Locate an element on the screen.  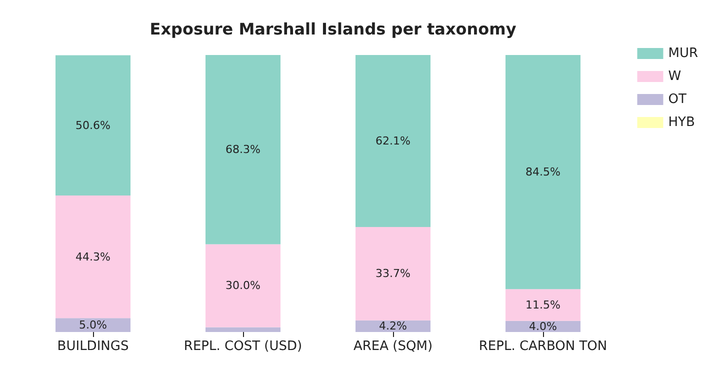
chart-title: Exposure Marshall Islands per taxonomy is located at coordinates (333, 29).